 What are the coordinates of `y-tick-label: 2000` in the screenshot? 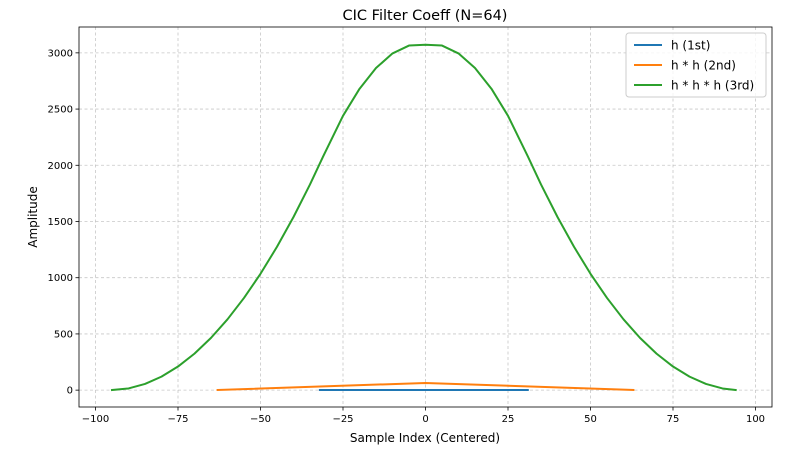 It's located at (60, 166).